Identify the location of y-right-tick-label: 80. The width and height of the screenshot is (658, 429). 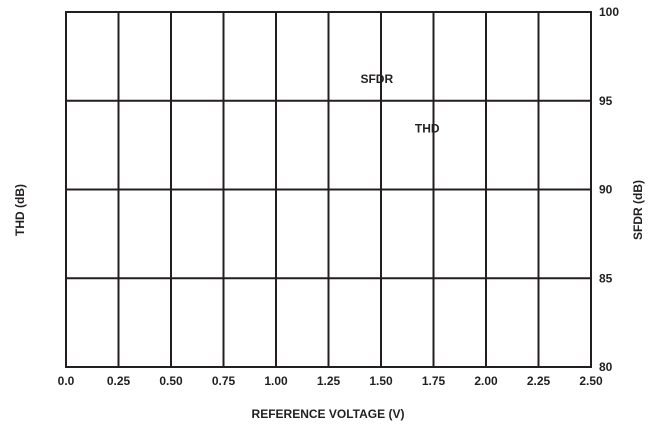
(606, 367).